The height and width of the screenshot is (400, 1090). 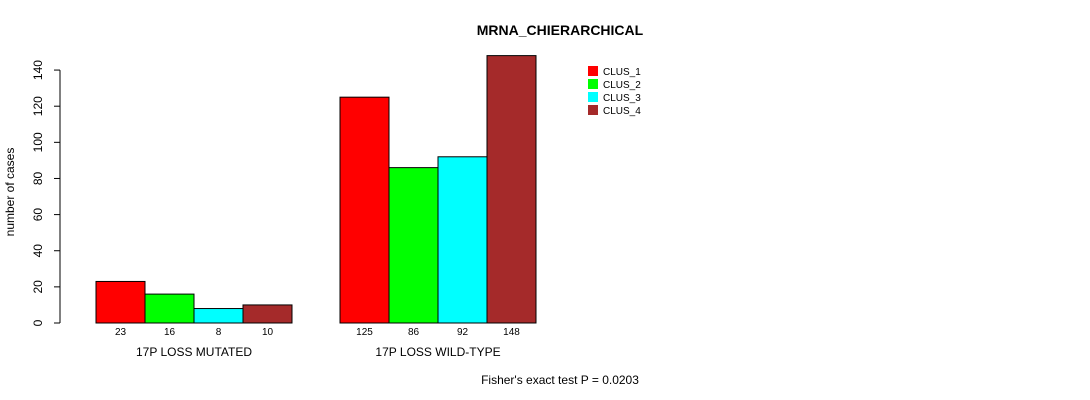 What do you see at coordinates (38, 215) in the screenshot?
I see `y-tick-label: 60` at bounding box center [38, 215].